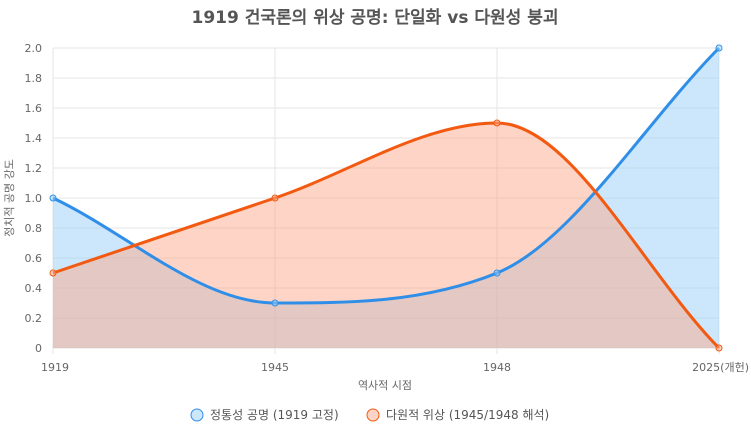 The image size is (751, 433). I want to click on y-tick-label: 1.2, so click(34, 168).